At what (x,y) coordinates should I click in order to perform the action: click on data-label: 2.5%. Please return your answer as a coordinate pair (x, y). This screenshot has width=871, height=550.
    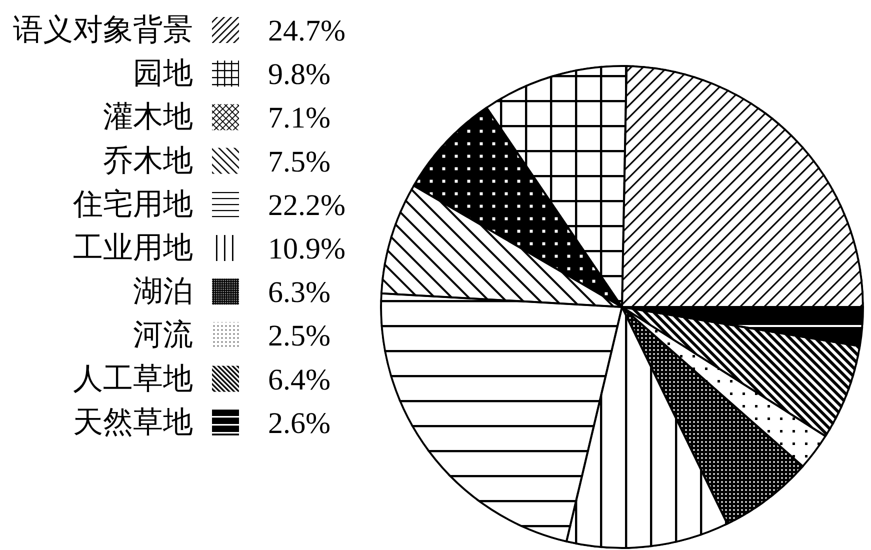
    Looking at the image, I should click on (299, 336).